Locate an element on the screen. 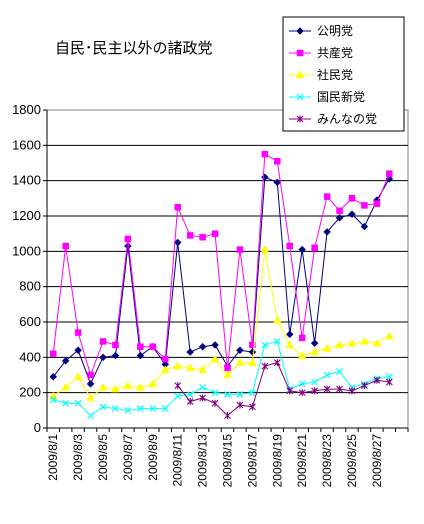 This screenshot has height=524, width=424. x-tick-label: 2009/8/9 is located at coordinates (153, 457).